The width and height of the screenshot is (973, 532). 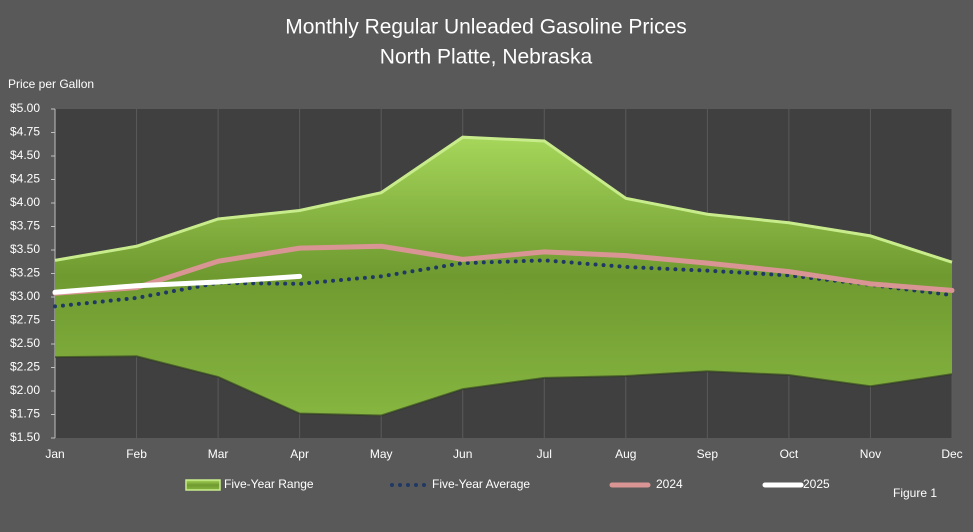 I want to click on y-tick-label: $2.75, so click(x=25, y=320).